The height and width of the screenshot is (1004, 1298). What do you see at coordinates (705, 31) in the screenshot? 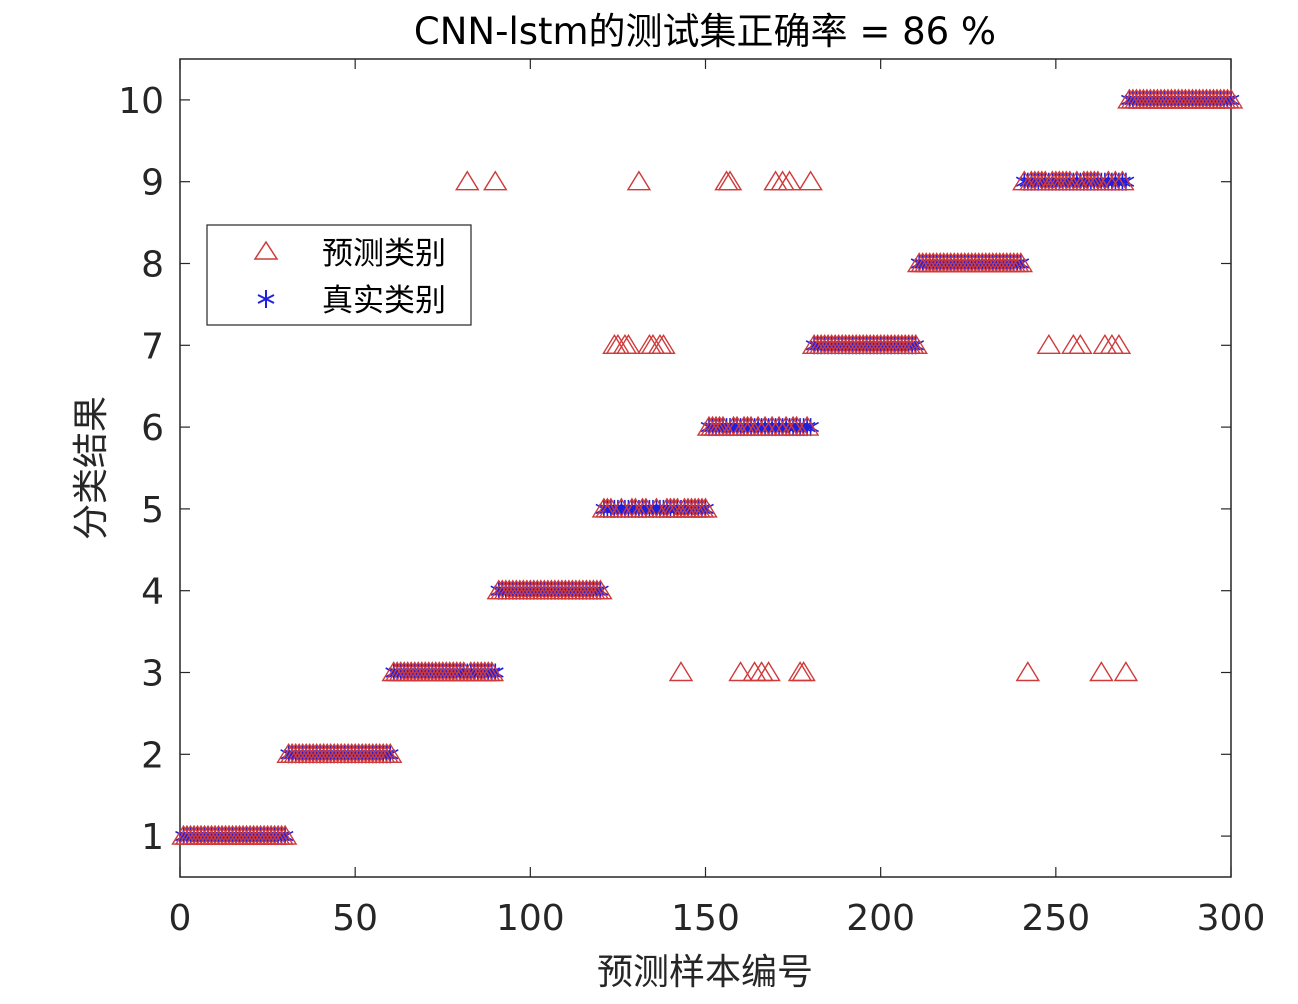
I see `chart-title: CNN-lstm的测试集正确率 = 86 %` at bounding box center [705, 31].